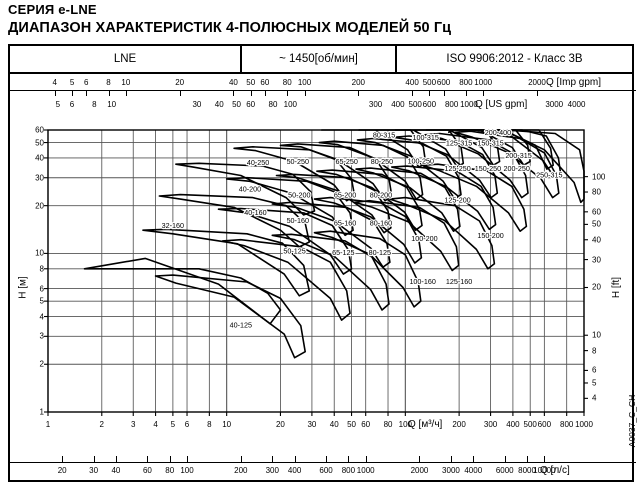 This screenshot has height=489, width=642. I want to click on curve-label: 100-200, so click(424, 238).